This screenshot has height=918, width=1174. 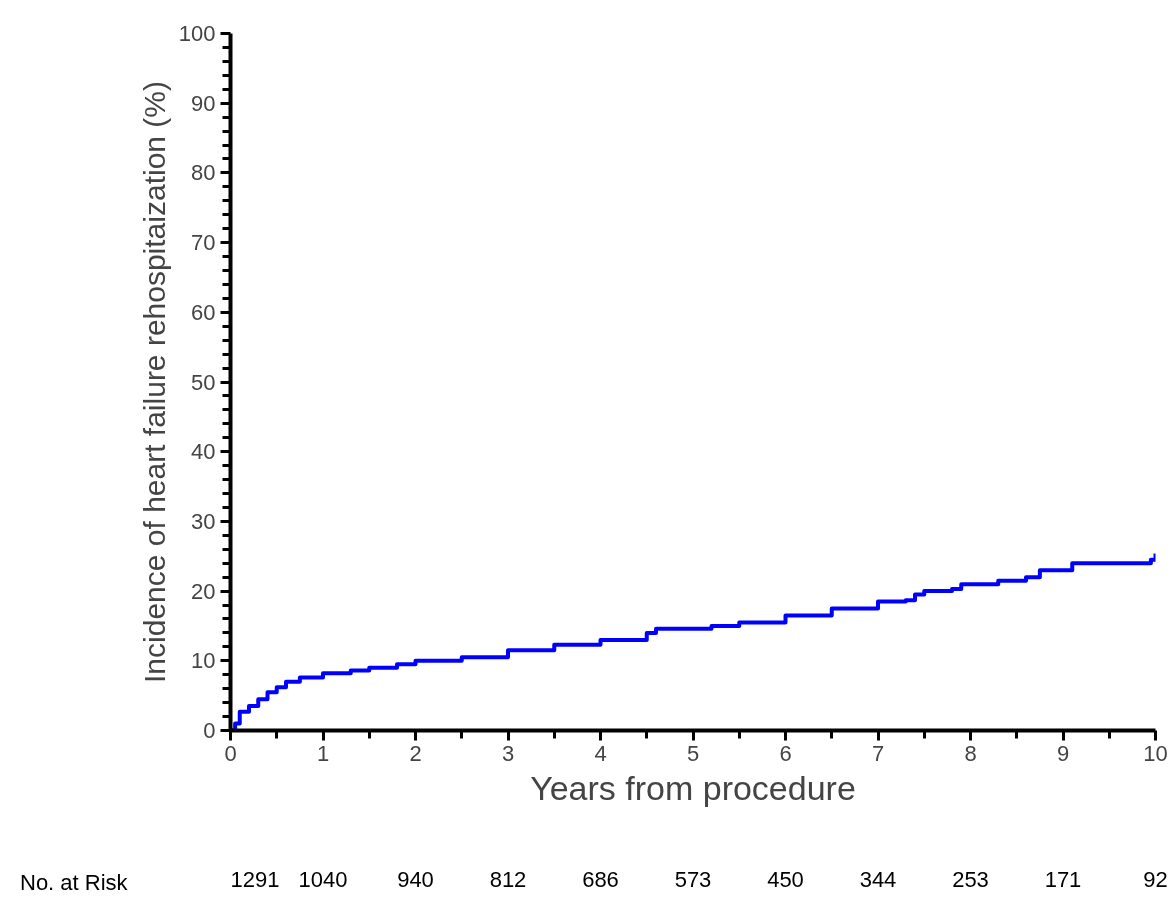 I want to click on text: 253, so click(x=970, y=879).